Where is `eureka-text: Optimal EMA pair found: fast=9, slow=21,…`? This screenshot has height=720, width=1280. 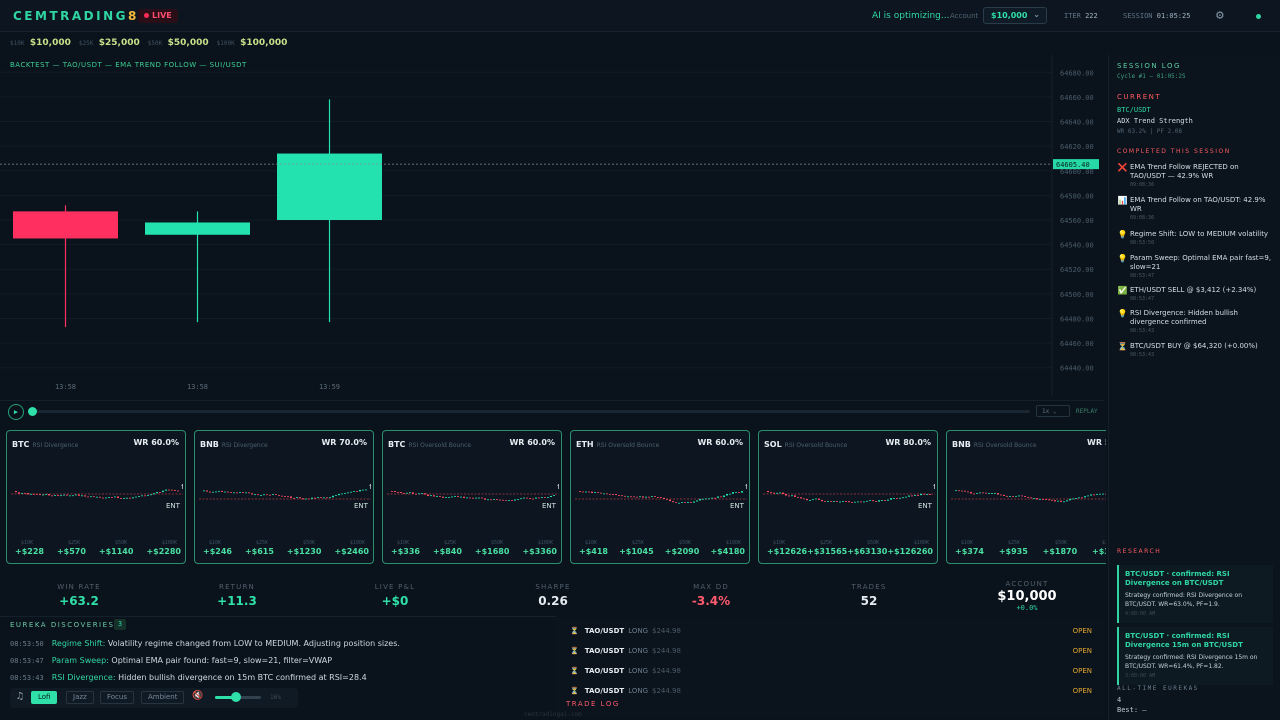
eureka-text: Optimal EMA pair found: fast=9, slow=21,… is located at coordinates (220, 660).